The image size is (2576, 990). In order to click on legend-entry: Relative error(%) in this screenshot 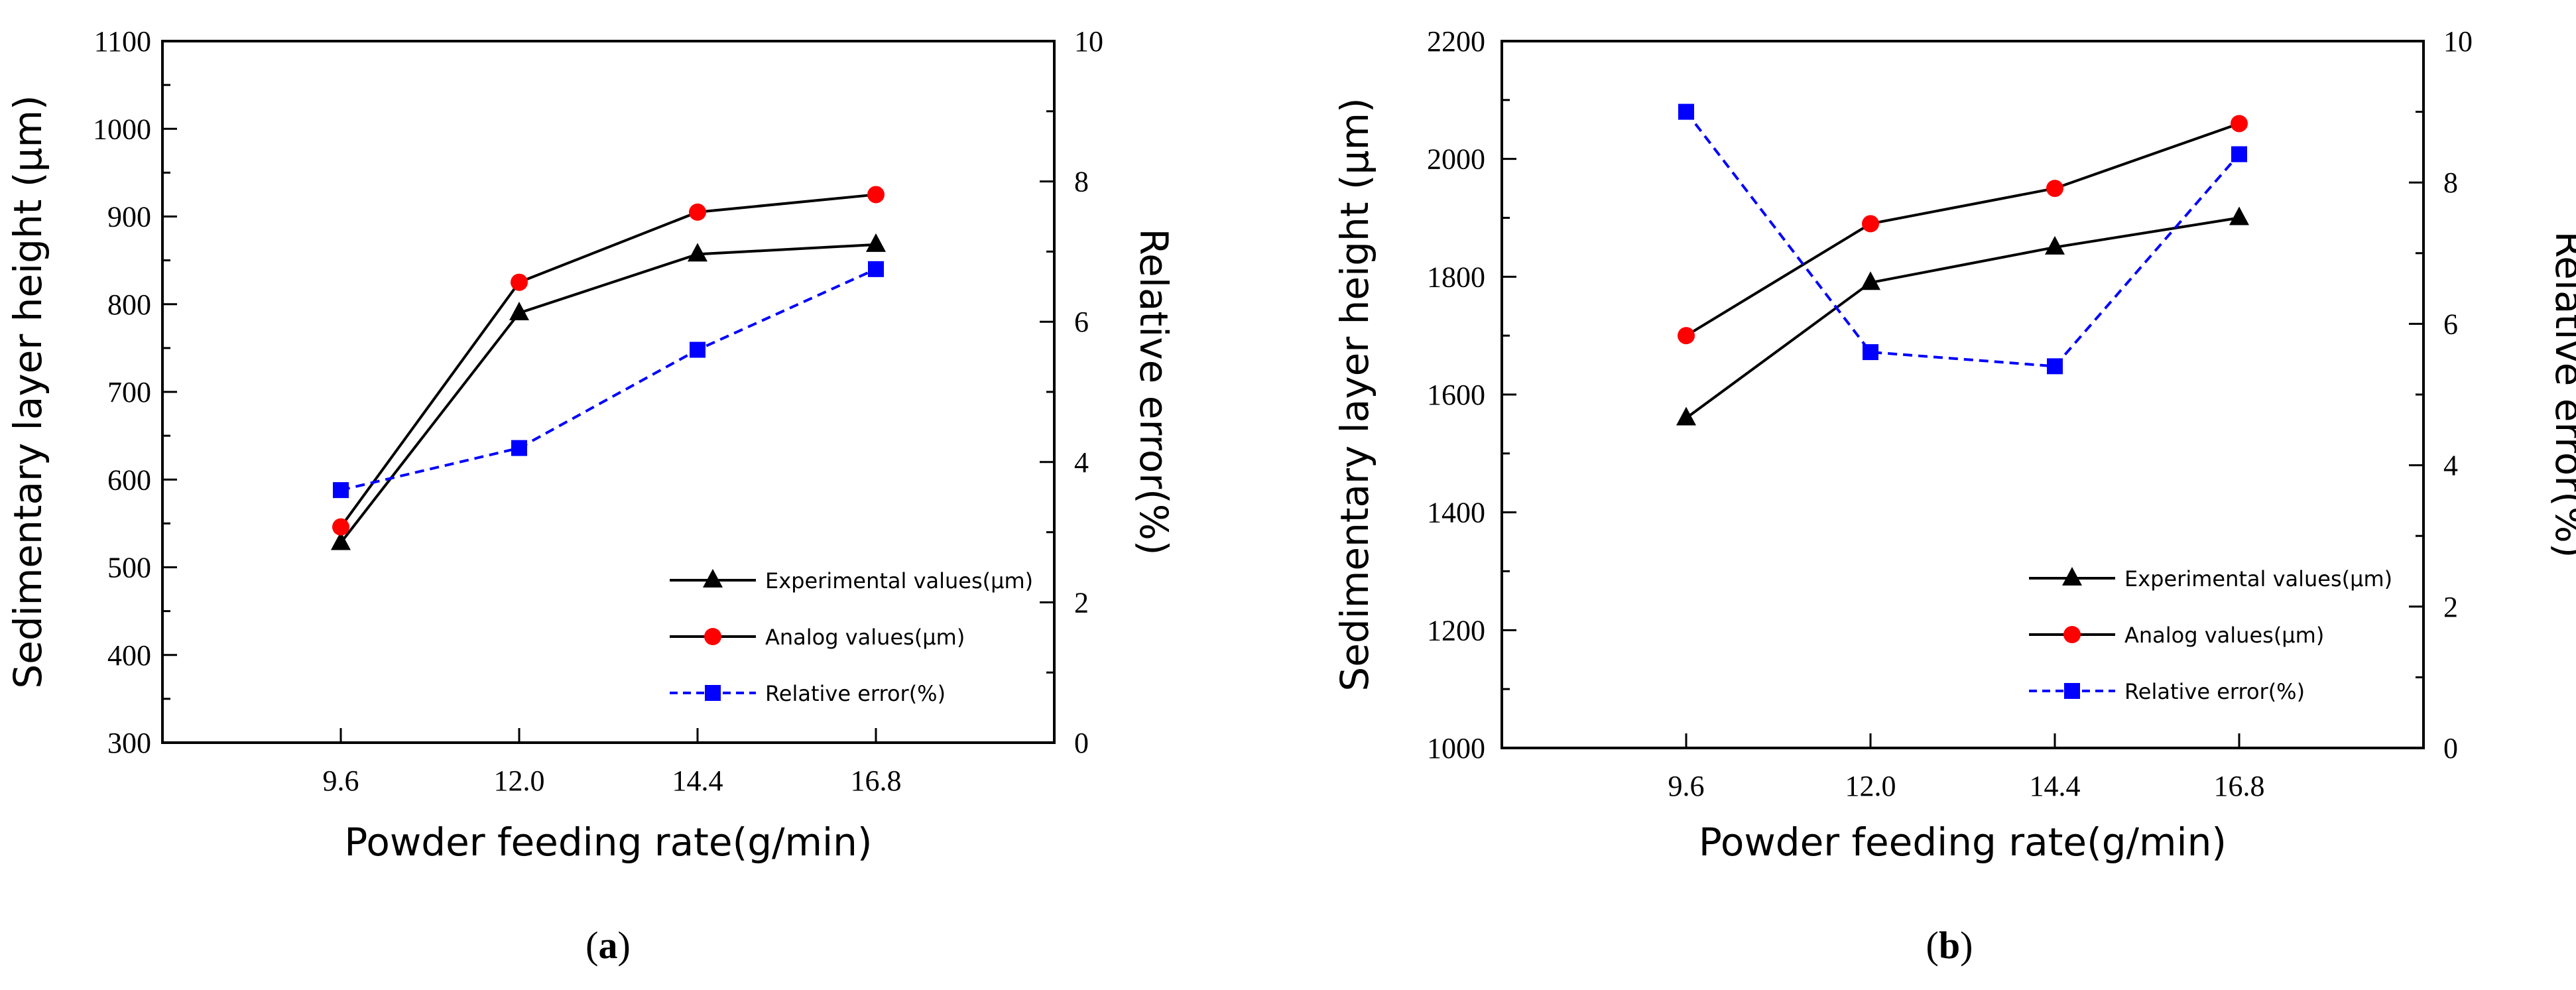, I will do `click(808, 693)`.